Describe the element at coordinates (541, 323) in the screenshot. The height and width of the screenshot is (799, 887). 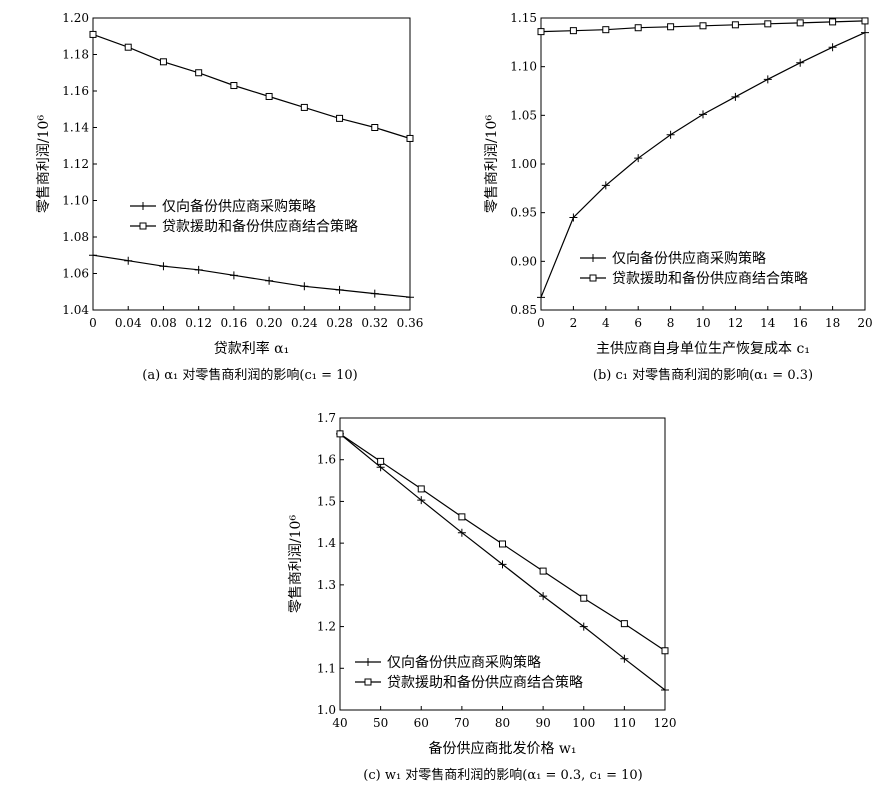
I see `x-tick-label: 0` at that location.